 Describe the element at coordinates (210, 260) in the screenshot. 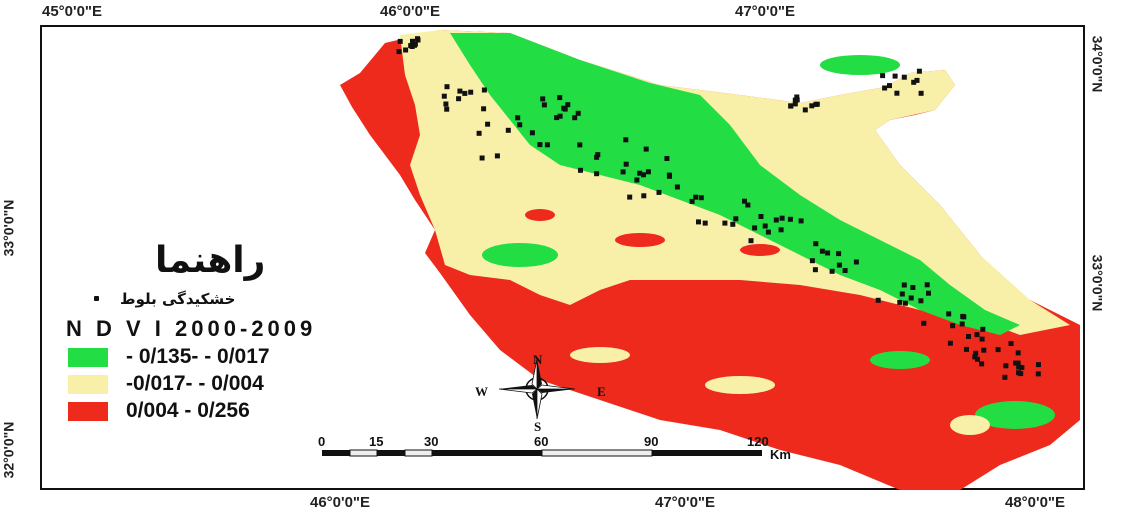

I see `legend-title: راهنما` at that location.